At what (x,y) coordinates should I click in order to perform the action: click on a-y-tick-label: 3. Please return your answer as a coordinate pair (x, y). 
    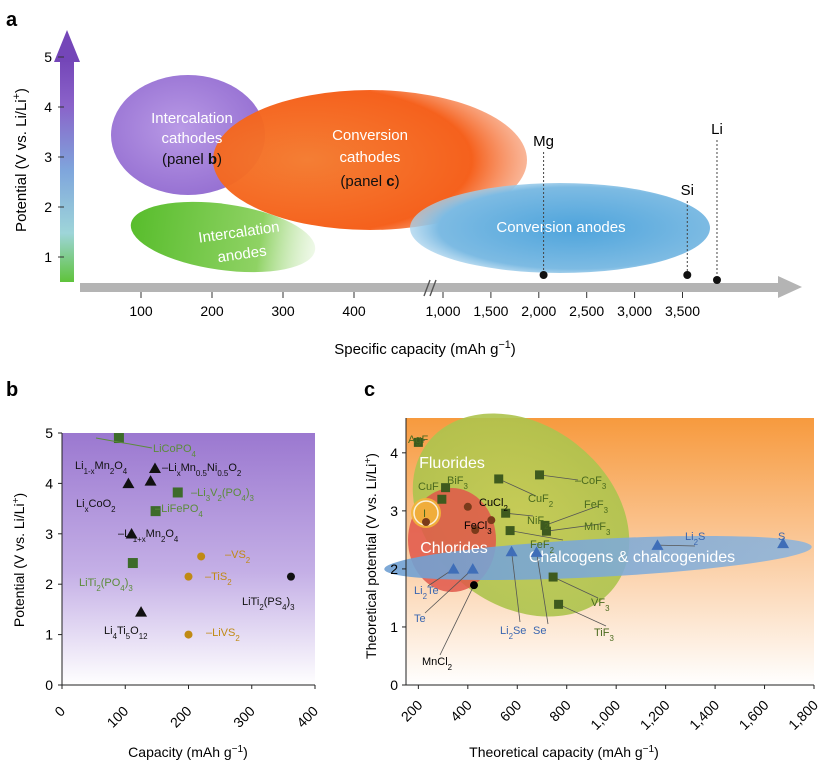
    Looking at the image, I should click on (48, 157).